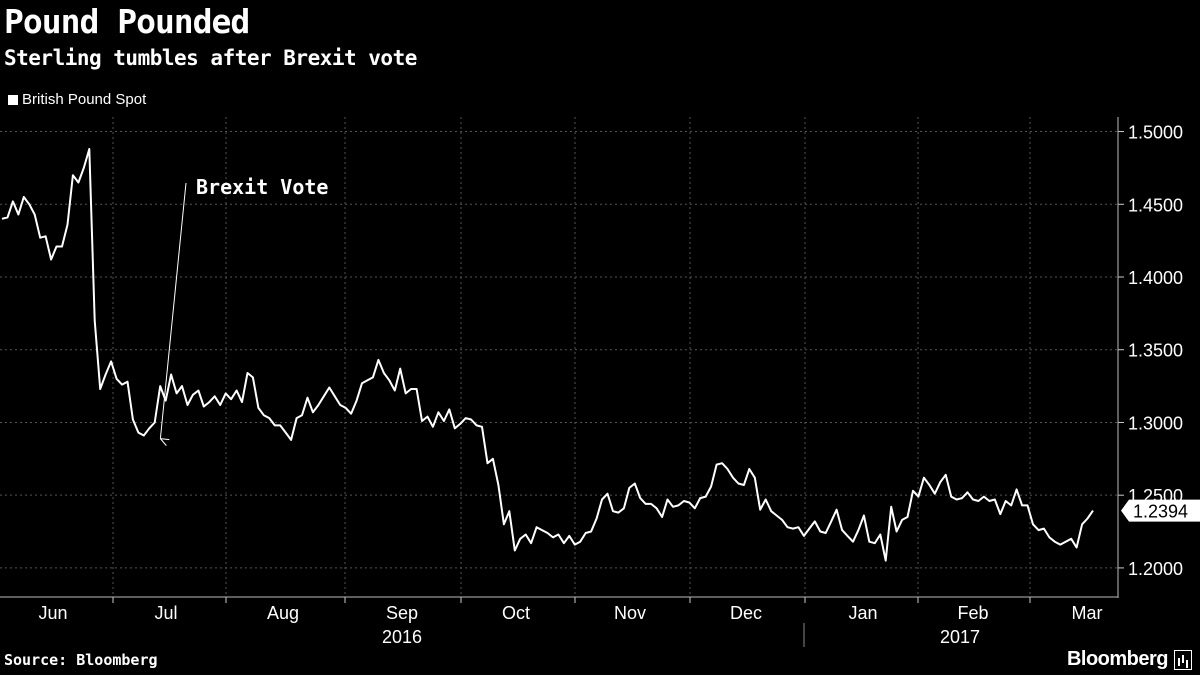  I want to click on last-value-tag, so click(1160, 510).